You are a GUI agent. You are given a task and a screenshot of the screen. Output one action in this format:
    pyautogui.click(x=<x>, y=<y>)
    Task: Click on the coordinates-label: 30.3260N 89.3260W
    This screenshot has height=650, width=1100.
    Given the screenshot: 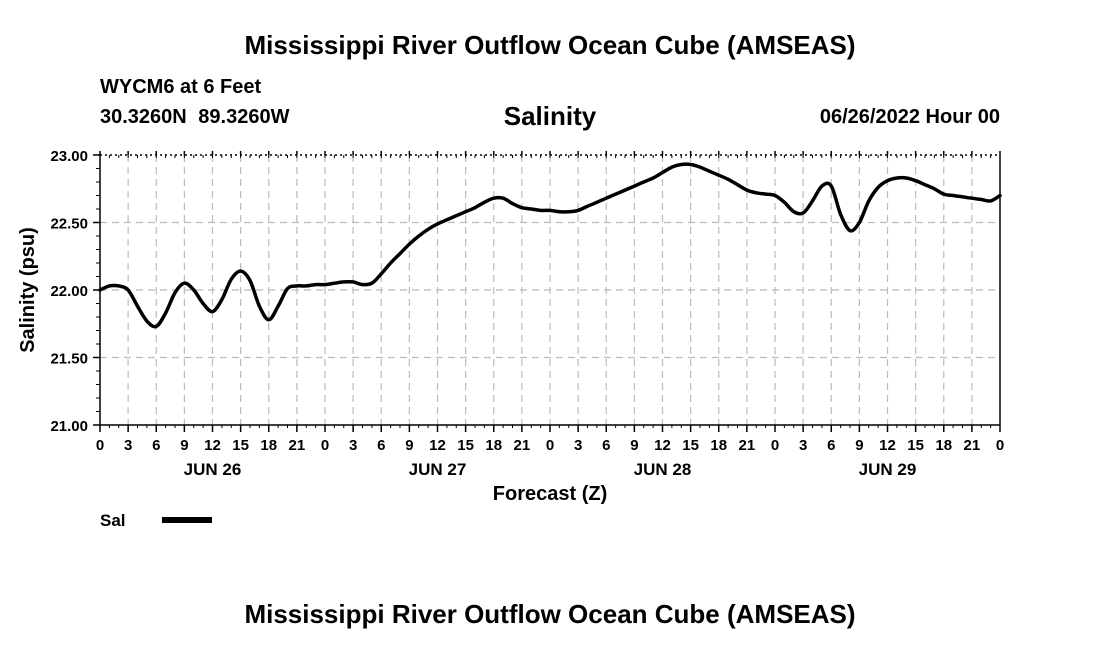 What is the action you would take?
    pyautogui.click(x=195, y=117)
    